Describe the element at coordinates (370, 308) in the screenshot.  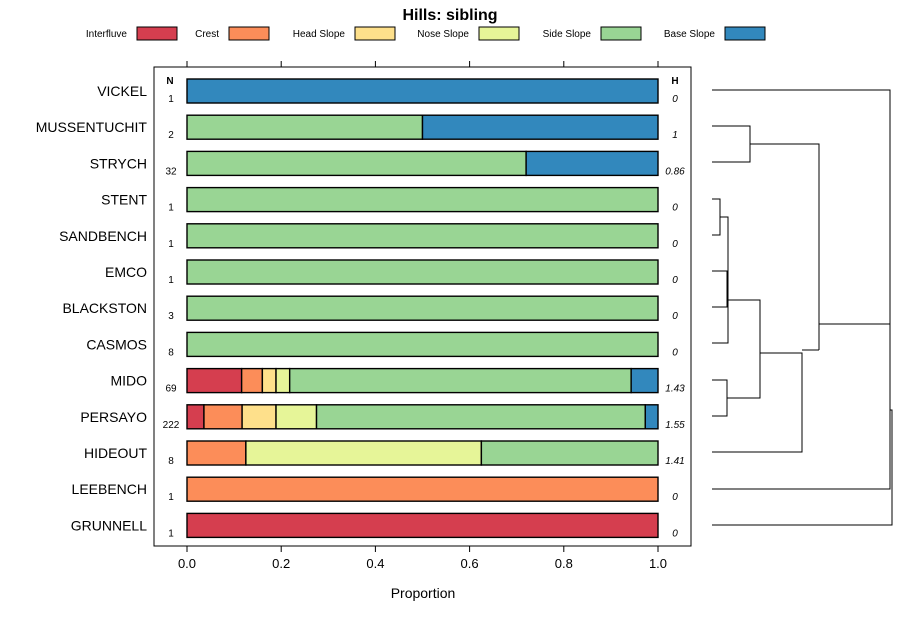
I see `bar-row: BLACKSTON 3 0` at that location.